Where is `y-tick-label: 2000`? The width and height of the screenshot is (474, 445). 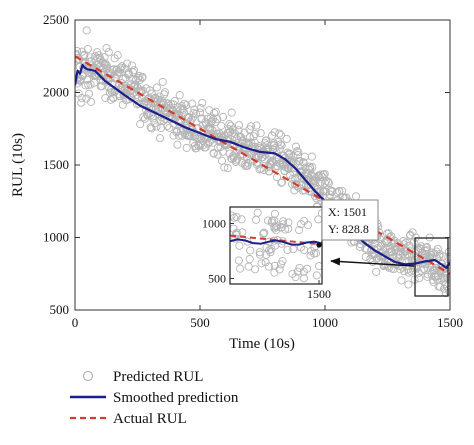 y-tick-label: 2000 is located at coordinates (56, 92).